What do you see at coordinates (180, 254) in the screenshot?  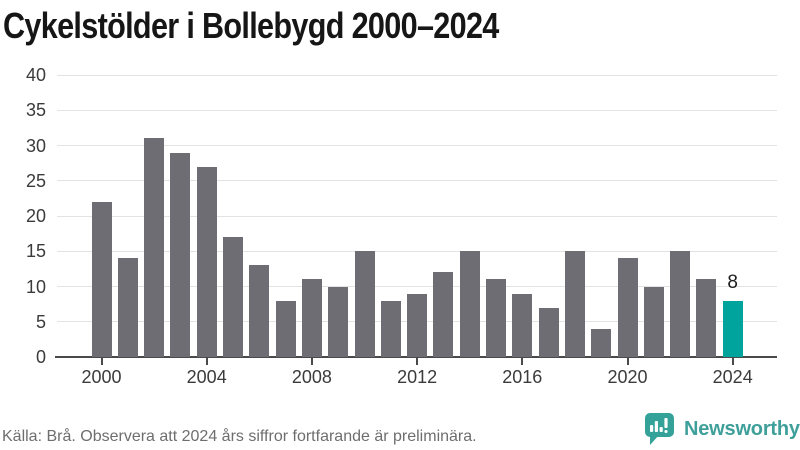 I see `bar-2003` at bounding box center [180, 254].